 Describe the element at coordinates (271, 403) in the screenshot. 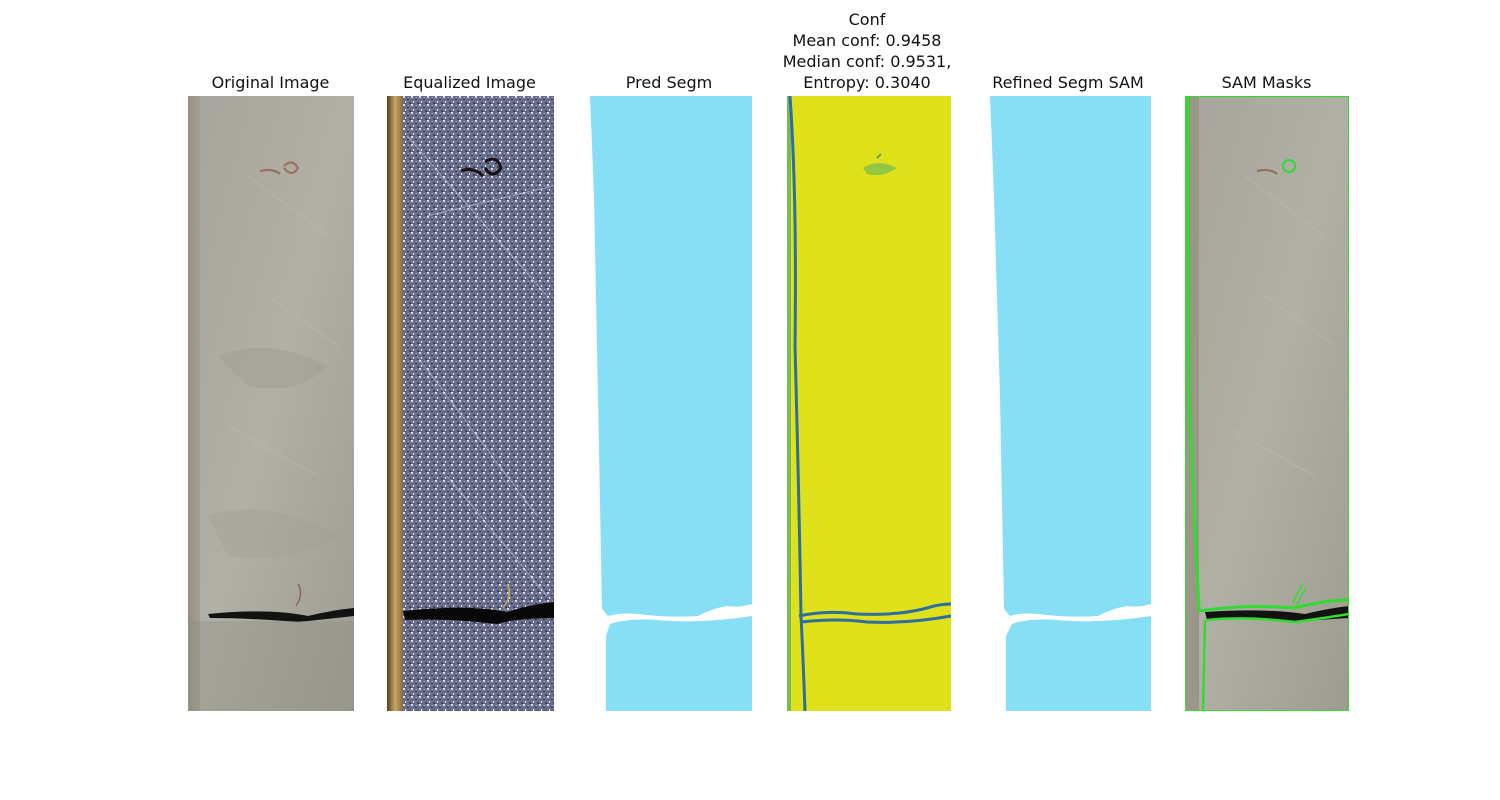

I see `original-image` at that location.